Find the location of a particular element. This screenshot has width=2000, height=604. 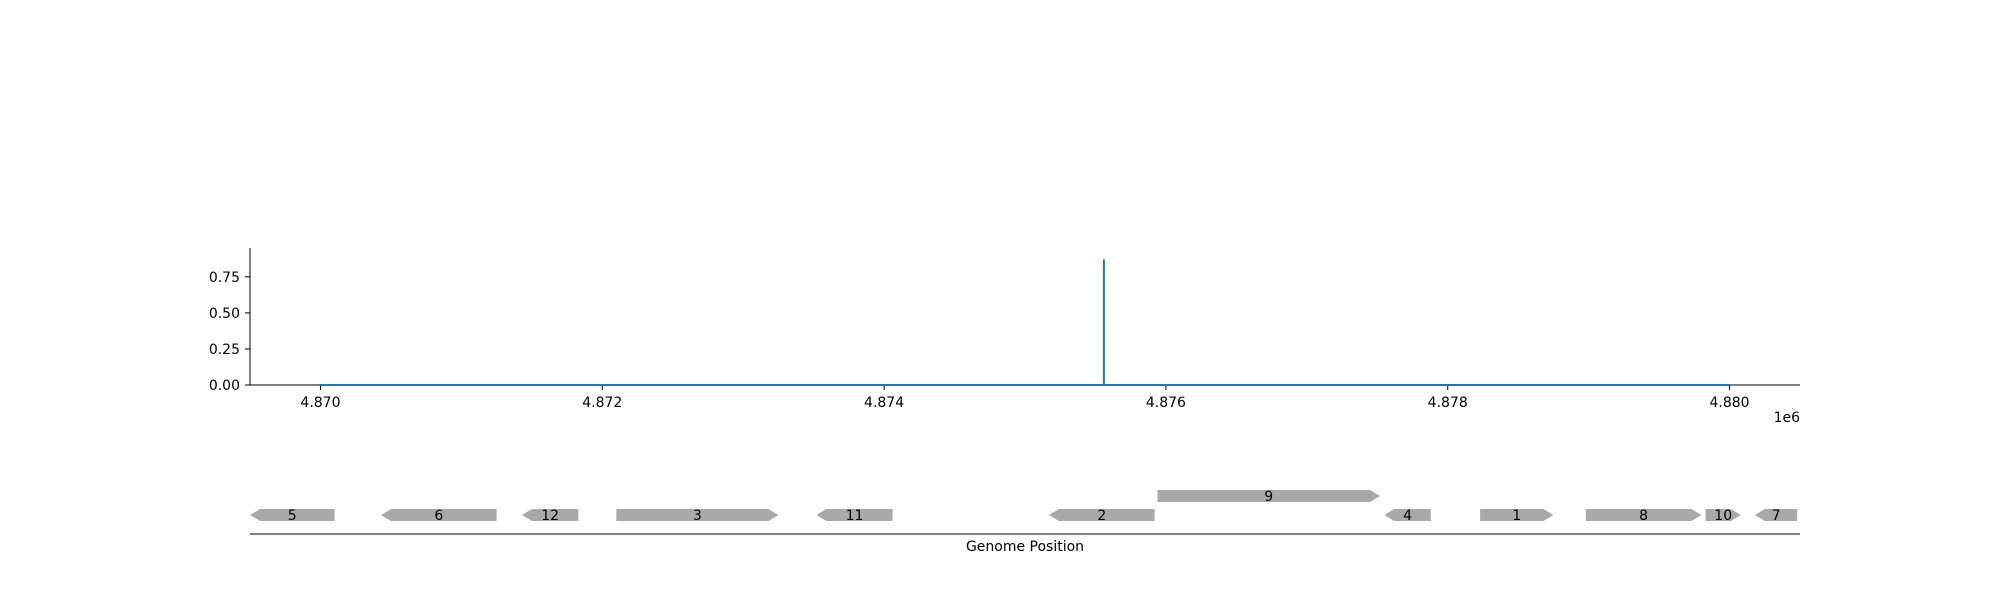

gene-label: 12 is located at coordinates (550, 516).